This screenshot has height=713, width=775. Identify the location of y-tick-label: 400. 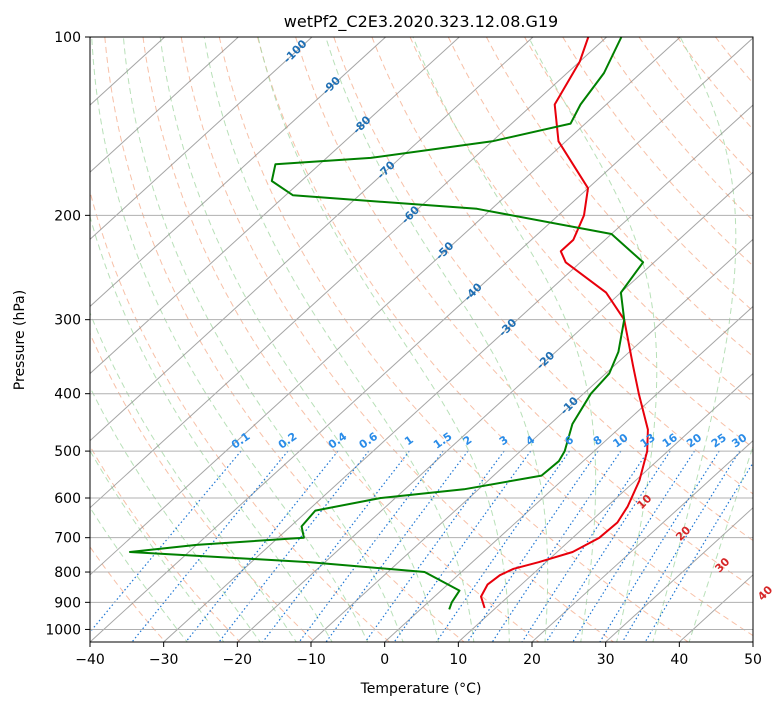
(67, 395).